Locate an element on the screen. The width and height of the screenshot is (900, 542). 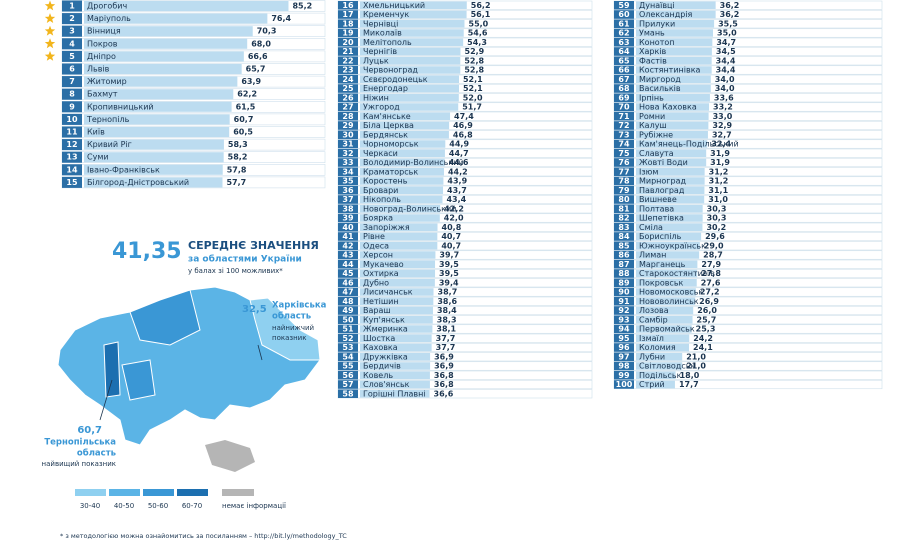
row: 31 Чорноморськ 44,9 is located at coordinates (465, 144).